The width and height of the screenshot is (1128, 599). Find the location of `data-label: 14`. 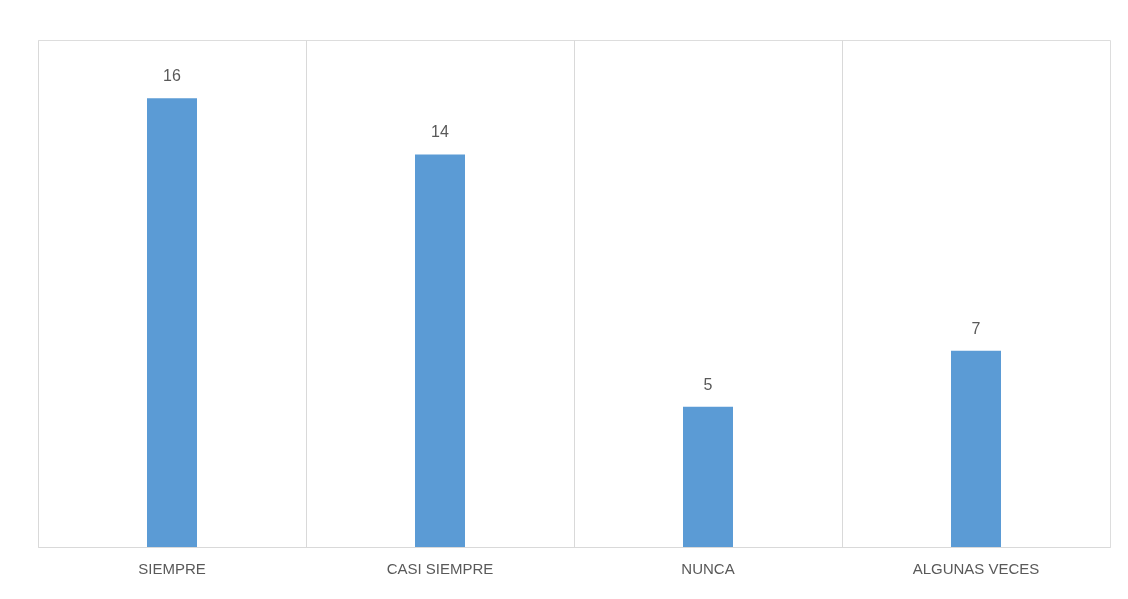

data-label: 14 is located at coordinates (440, 132).